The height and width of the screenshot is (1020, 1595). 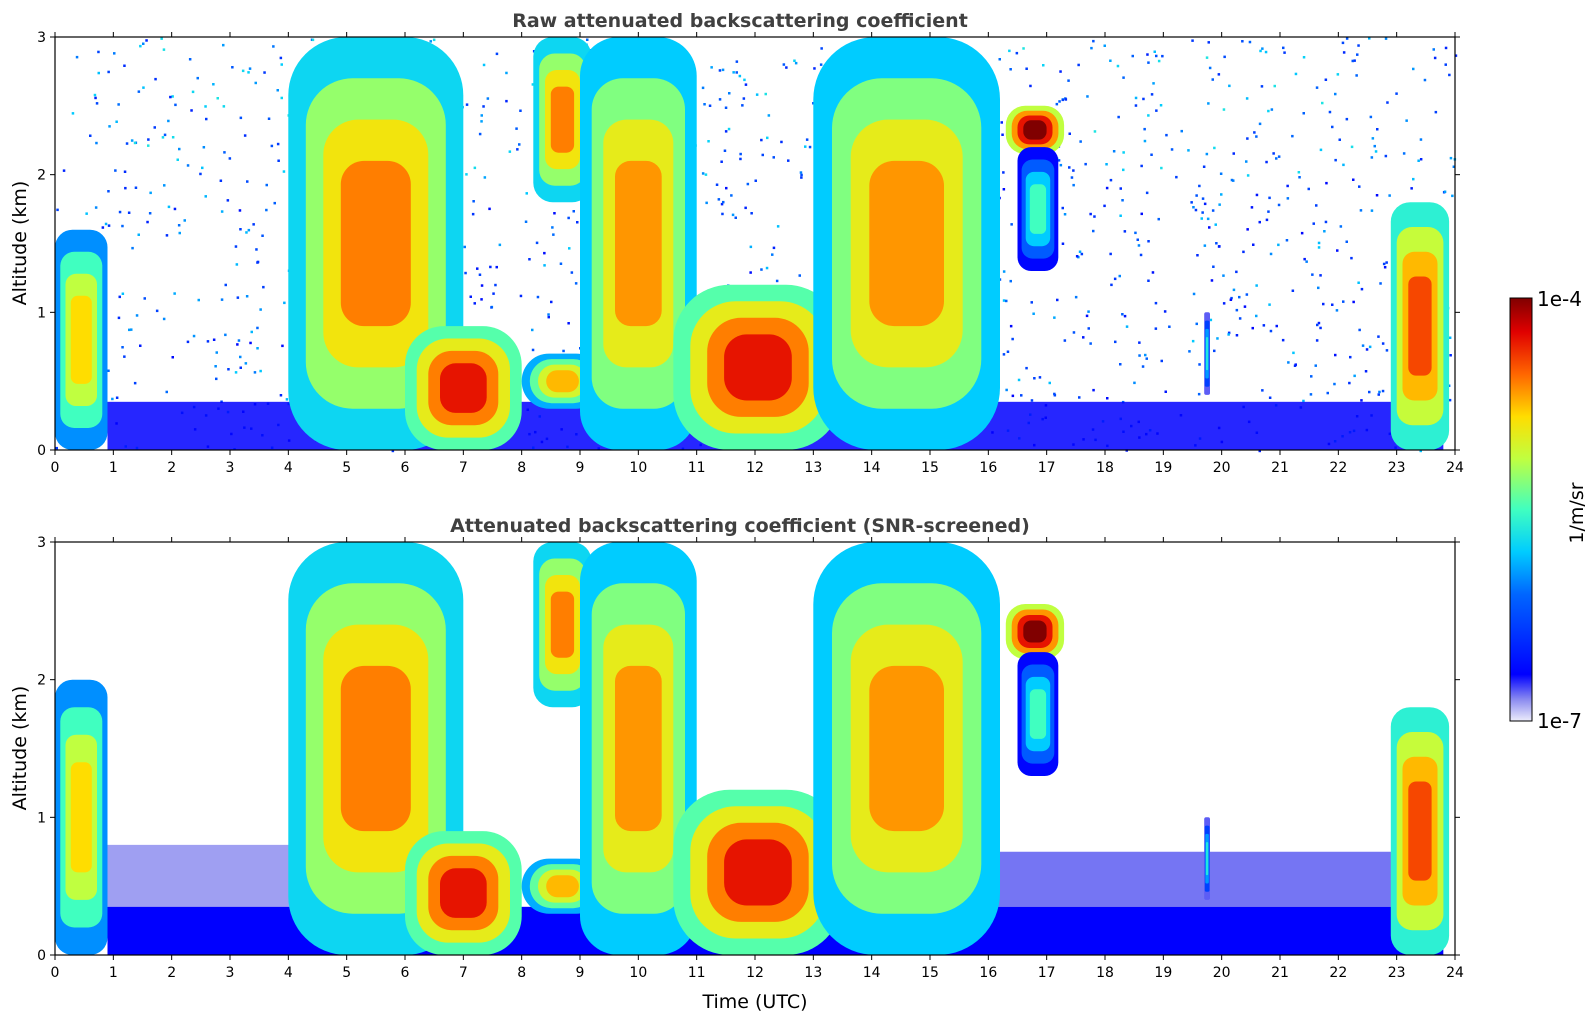 What do you see at coordinates (1559, 721) in the screenshot?
I see `colorbar-min-label: 1e-7` at bounding box center [1559, 721].